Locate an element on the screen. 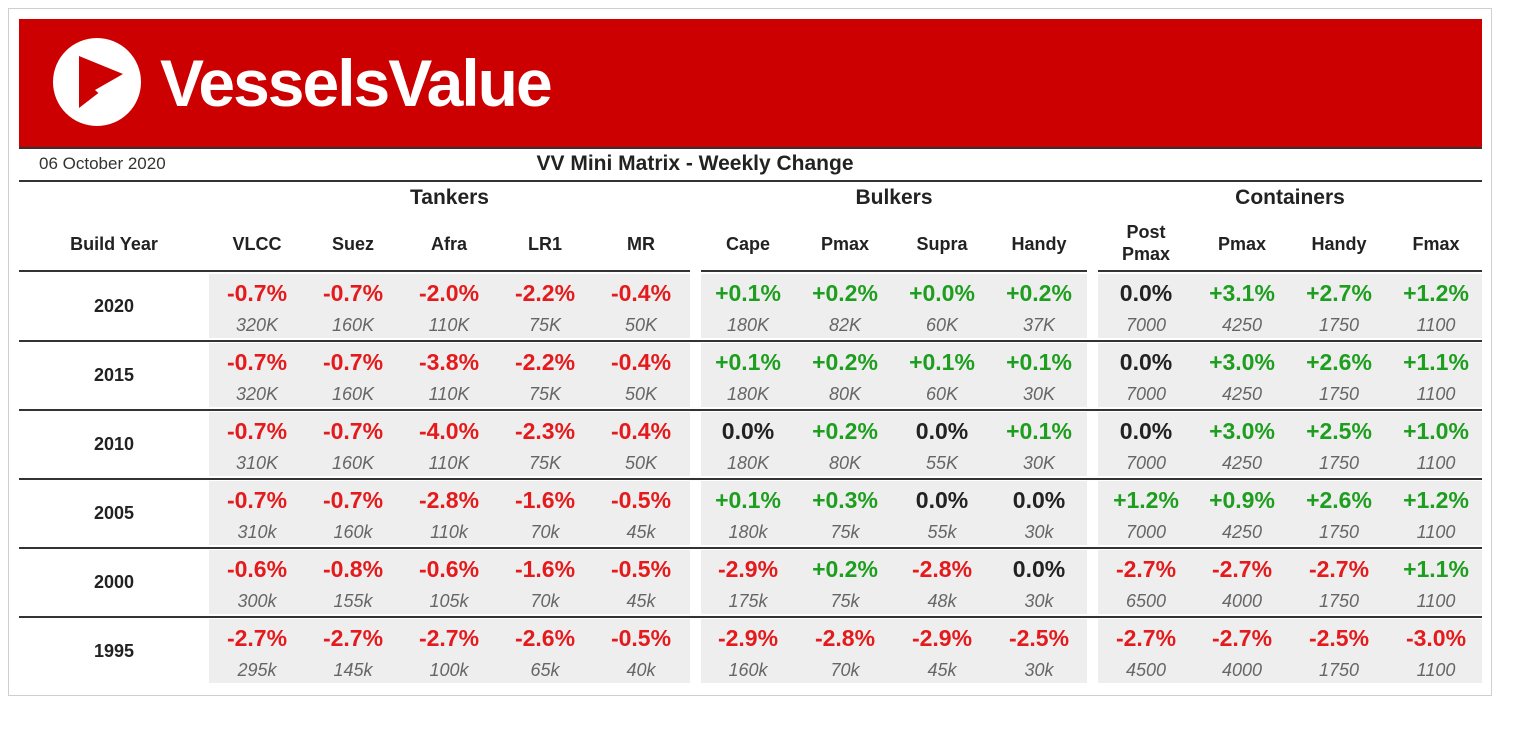 The width and height of the screenshot is (1518, 734). vessel-size-value: 50K is located at coordinates (641, 325).